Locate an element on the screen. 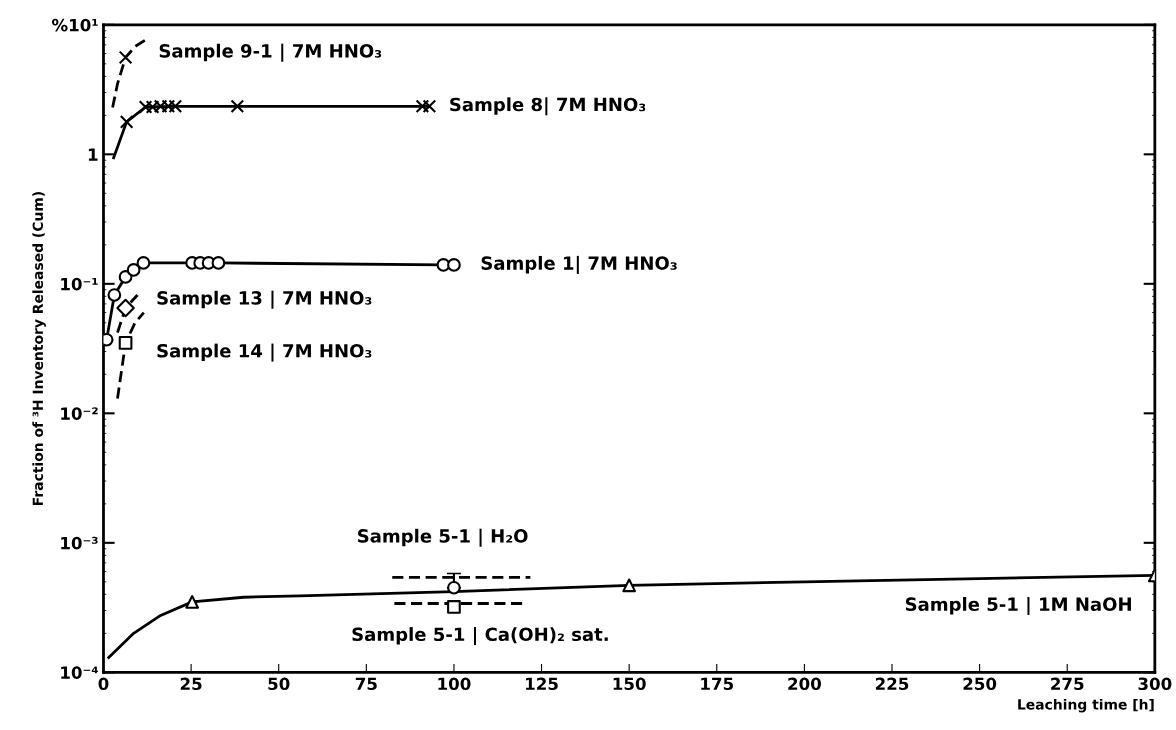  annotation: Sample 14 | 7M HNO₃ is located at coordinates (264, 352).